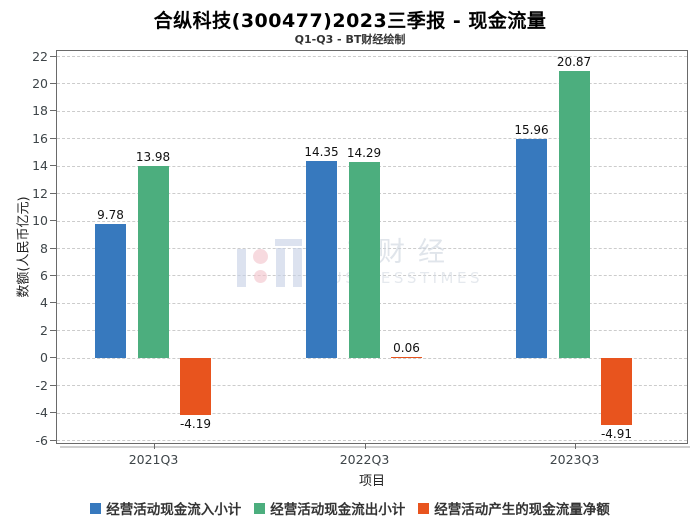  I want to click on bar-2022Q3-s0, so click(321, 259).